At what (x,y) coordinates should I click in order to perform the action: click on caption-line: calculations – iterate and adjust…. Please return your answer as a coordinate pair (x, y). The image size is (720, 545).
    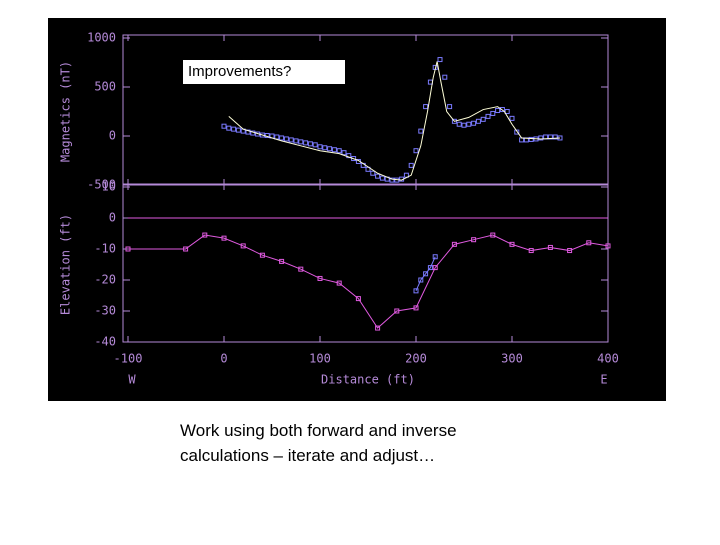
    Looking at the image, I should click on (307, 455).